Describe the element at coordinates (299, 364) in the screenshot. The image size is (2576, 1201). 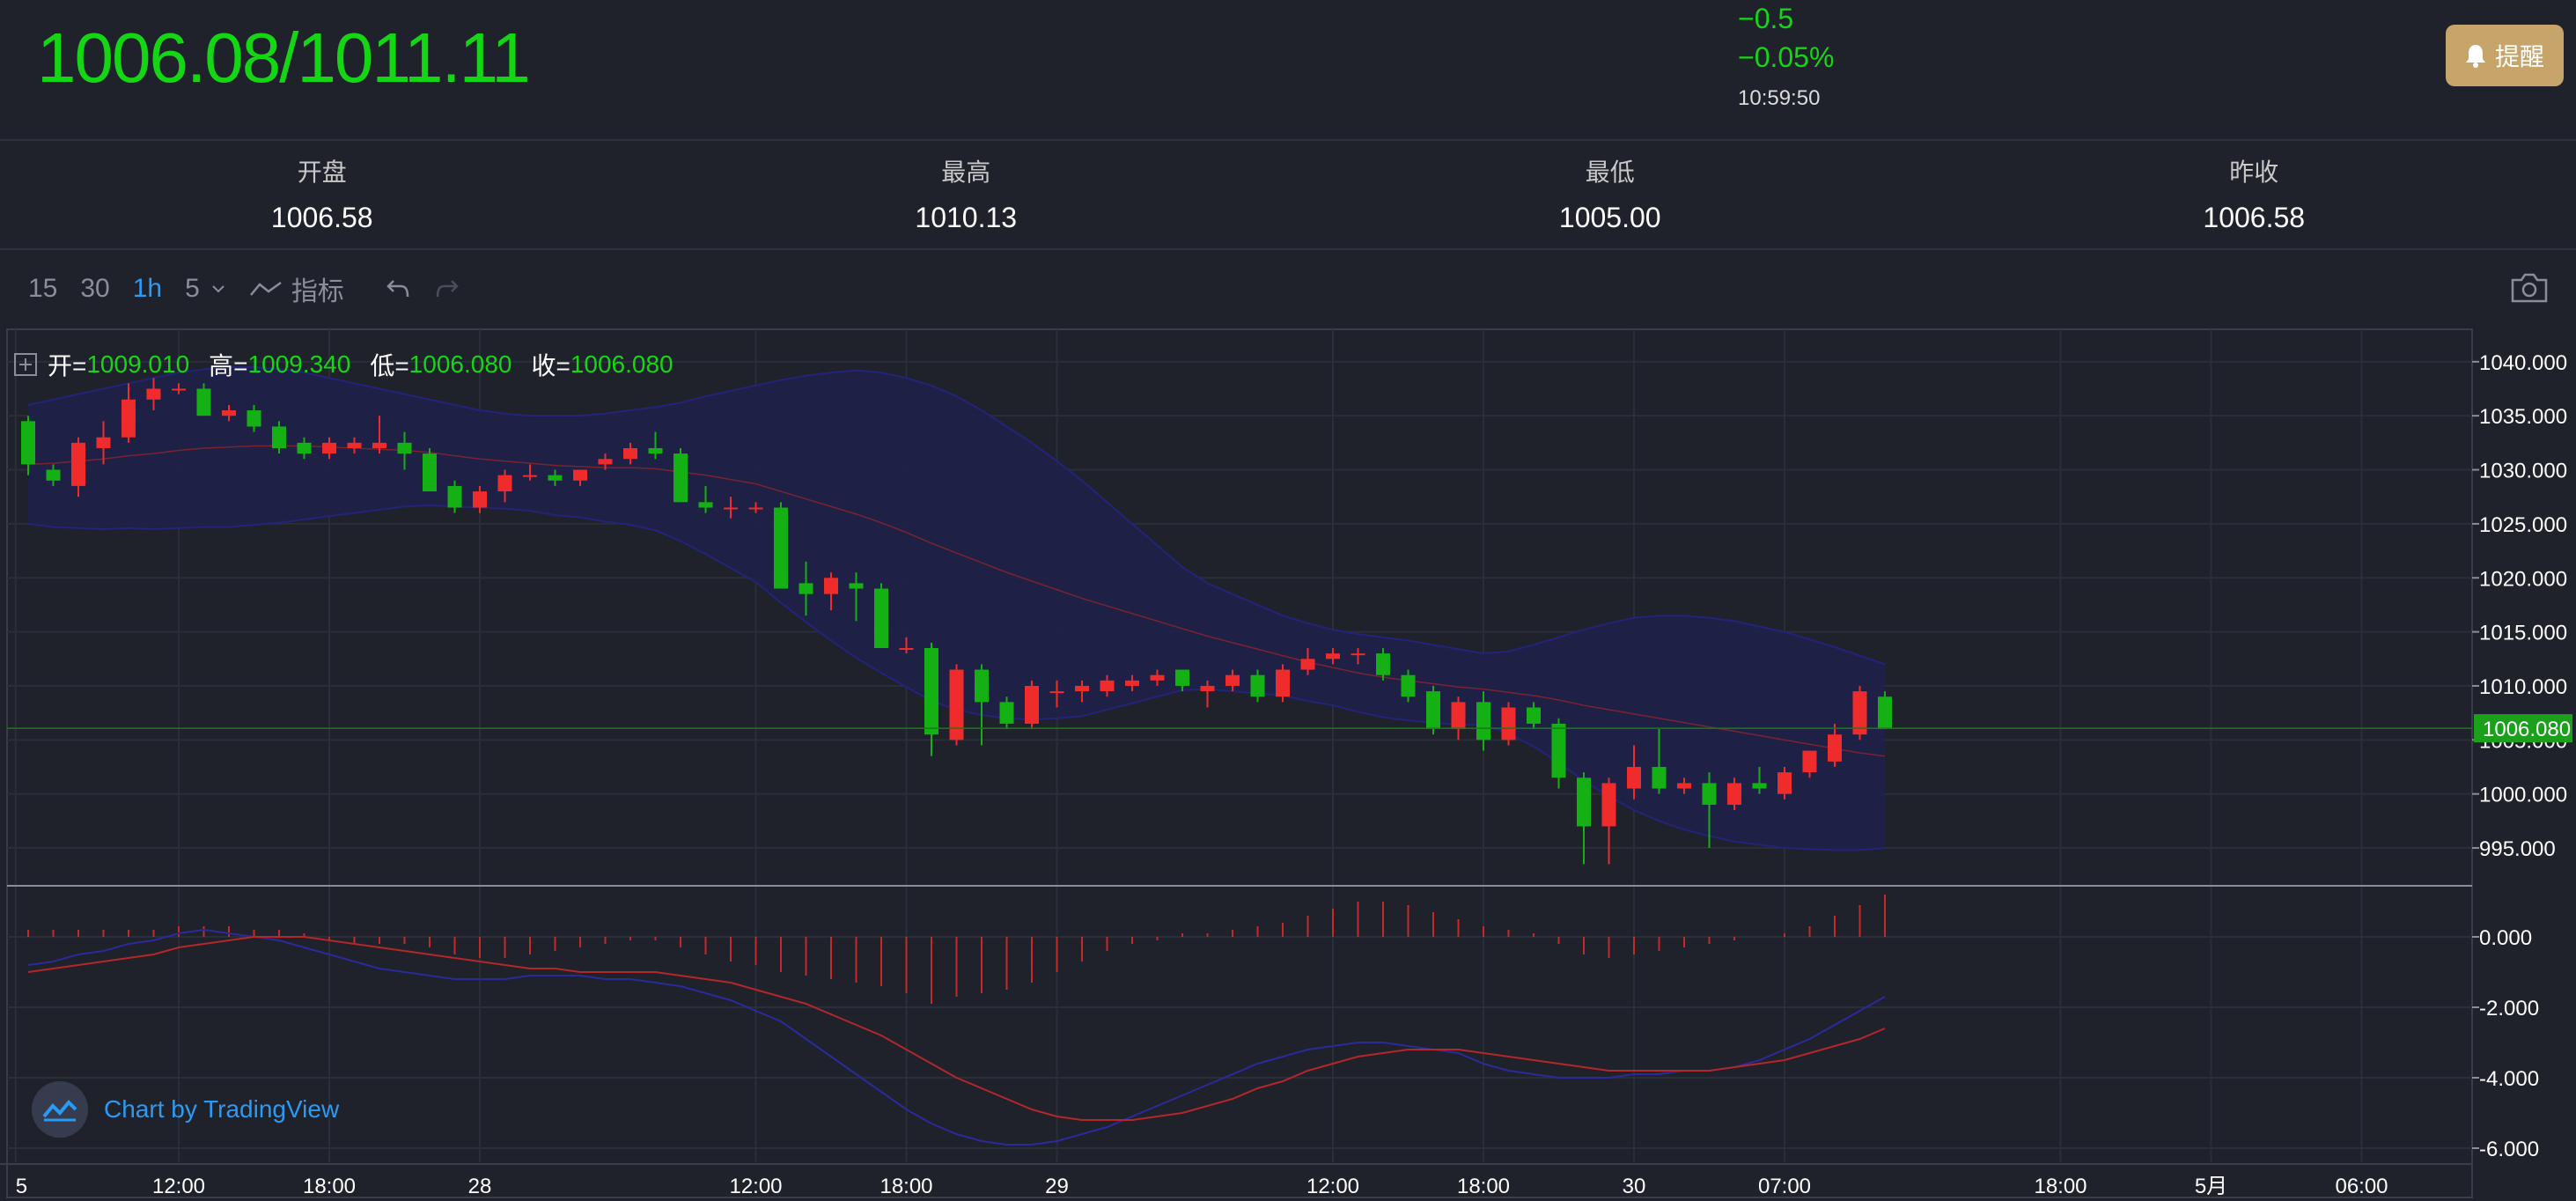
I see `legend-high-value: 1009.340` at that location.